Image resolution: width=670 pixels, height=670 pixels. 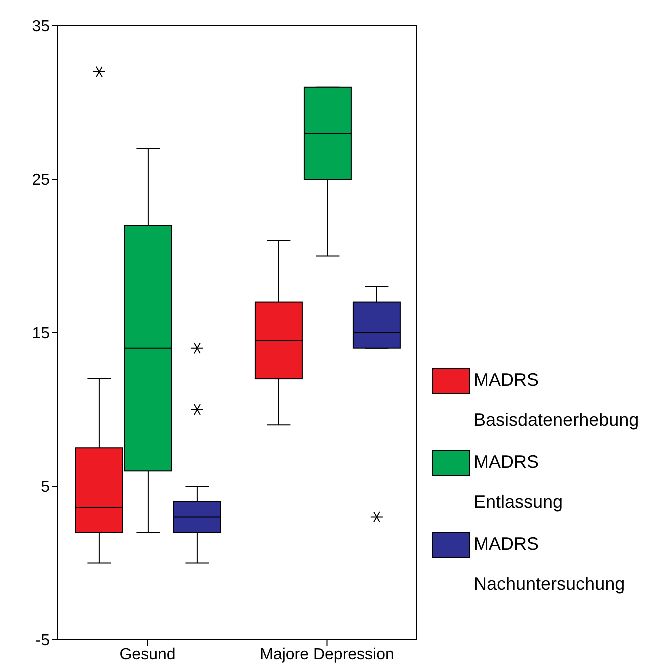 What do you see at coordinates (41, 334) in the screenshot?
I see `y-tick-label: 15` at bounding box center [41, 334].